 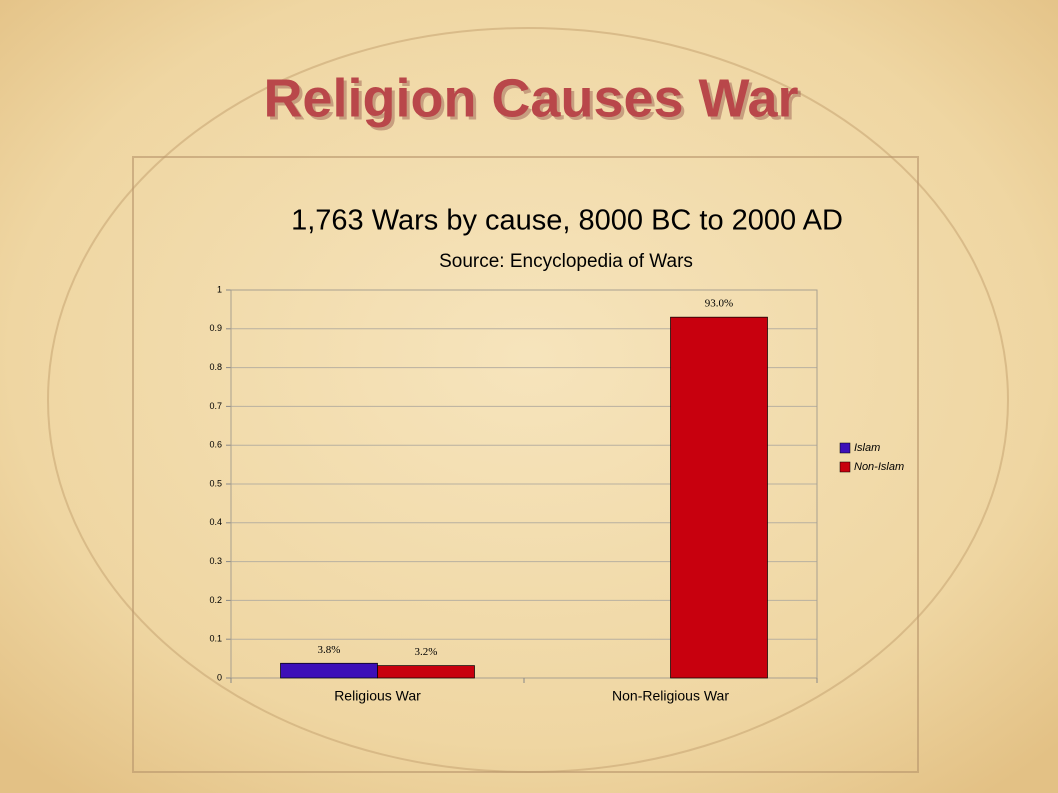 I want to click on value-label: 93.0%, so click(x=719, y=304).